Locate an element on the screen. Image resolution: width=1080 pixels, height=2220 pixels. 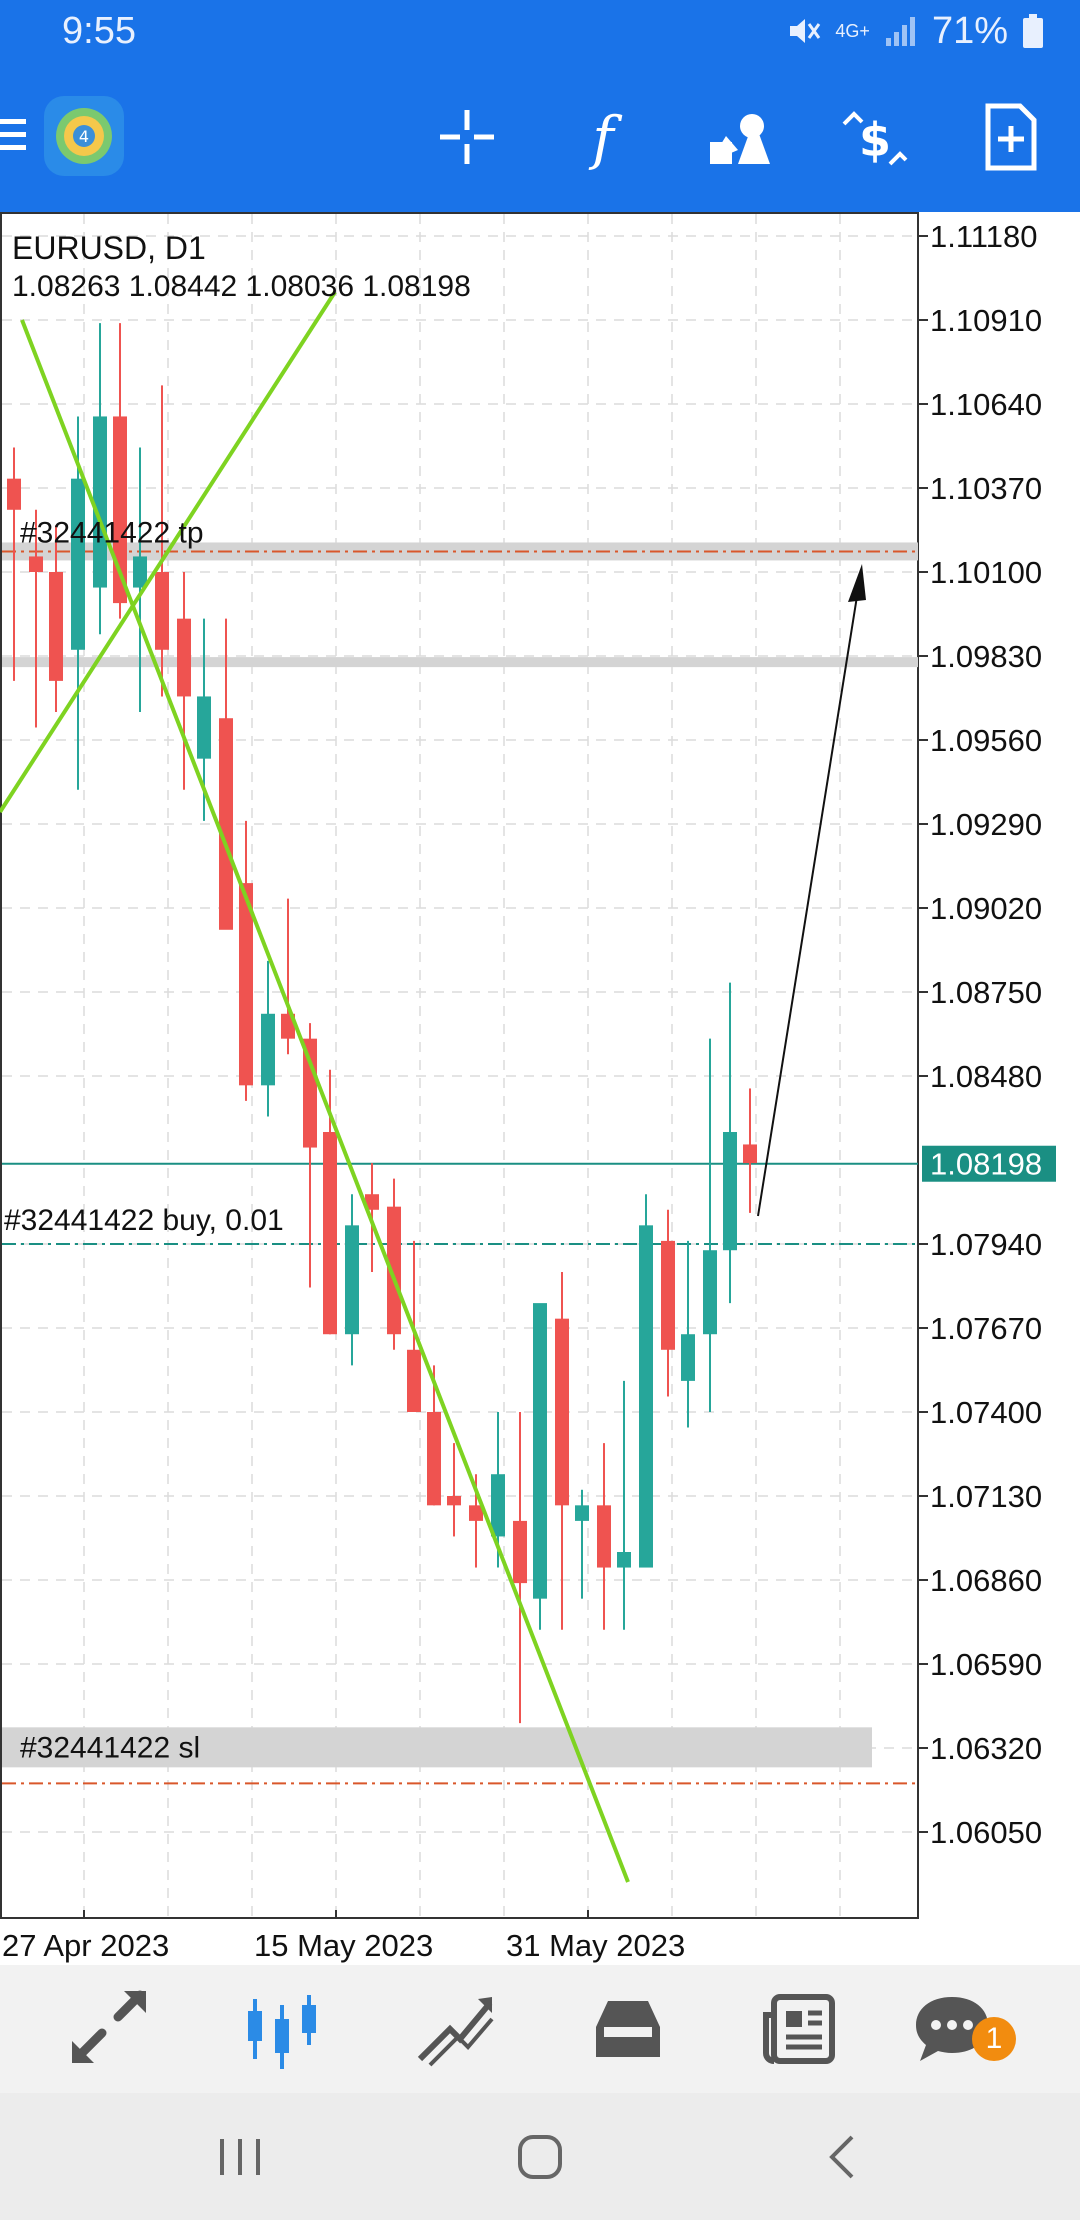
svg-text: f is located at coordinates (605, 138).